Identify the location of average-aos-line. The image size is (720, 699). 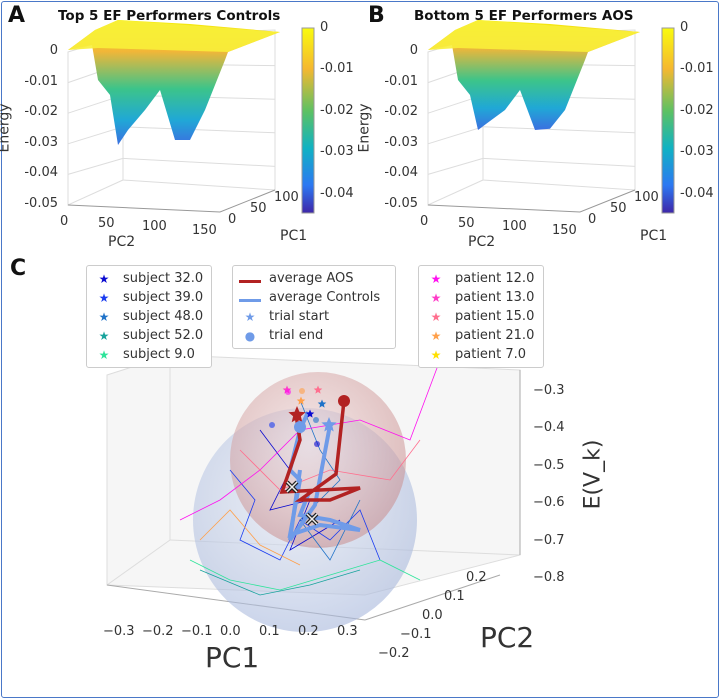
(320, 450).